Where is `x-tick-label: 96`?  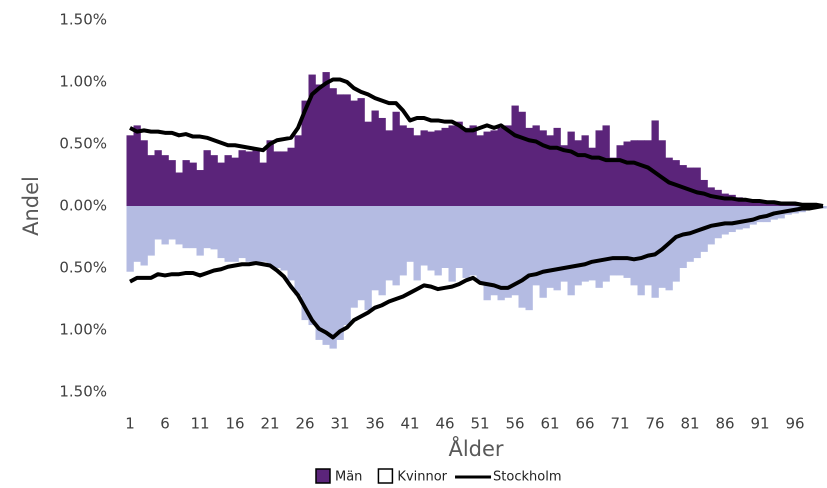
x-tick-label: 96 is located at coordinates (794, 424).